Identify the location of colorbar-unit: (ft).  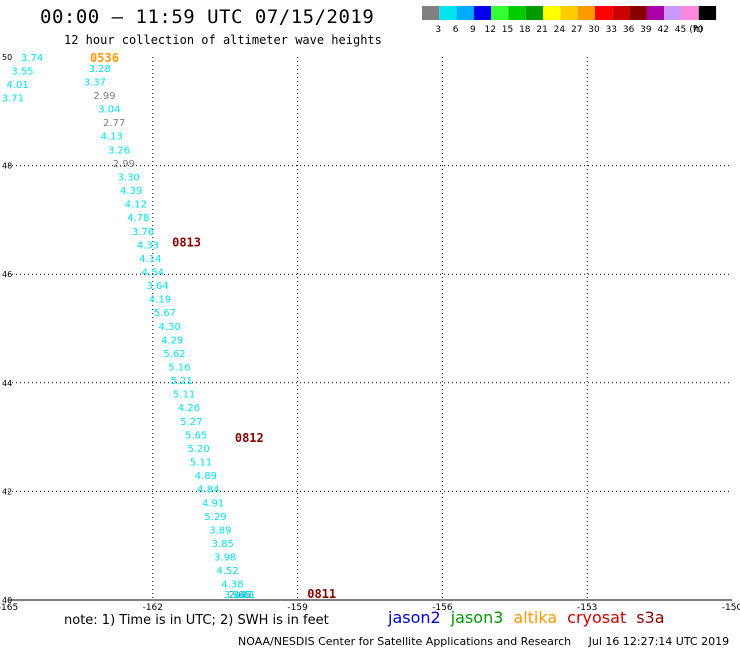
(696, 30).